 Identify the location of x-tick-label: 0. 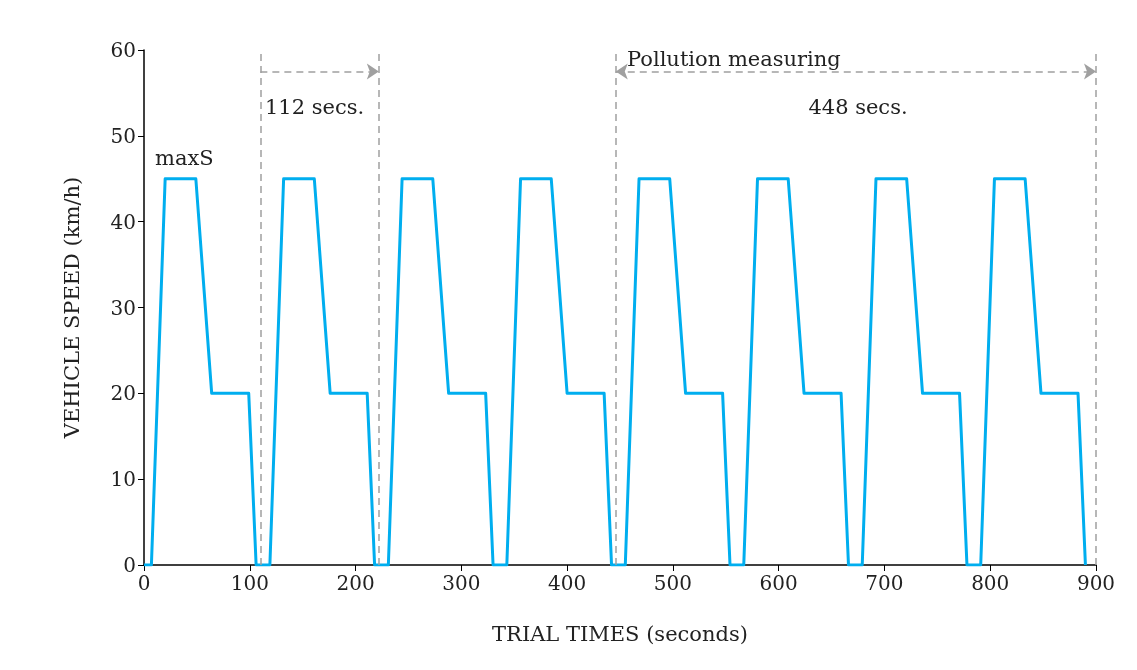
(144, 583).